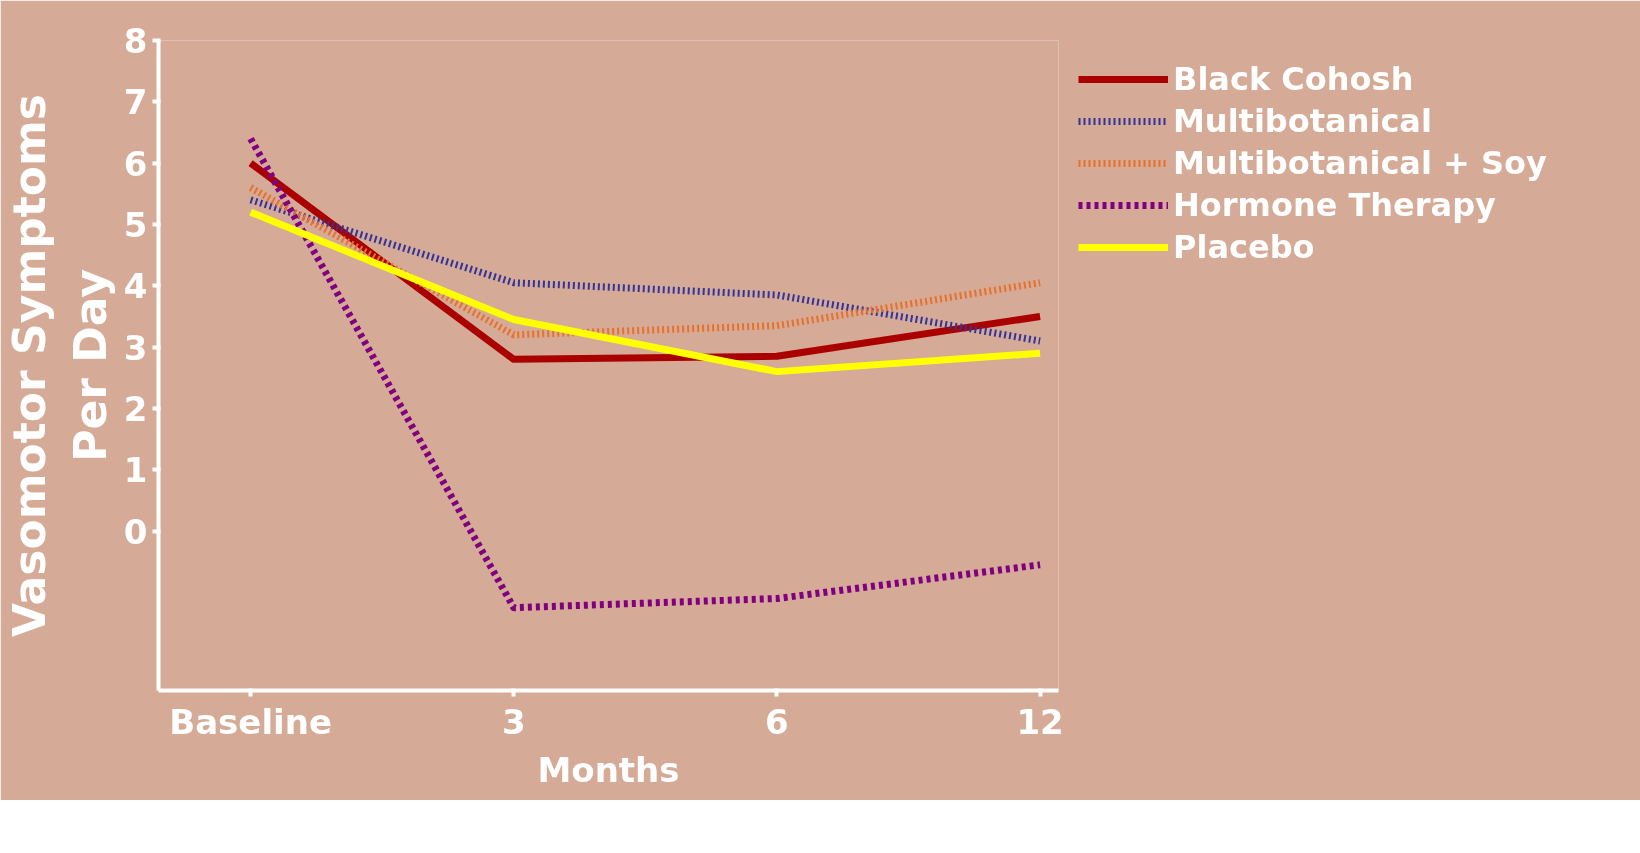  Describe the element at coordinates (1334, 205) in the screenshot. I see `legend-label: Hormone Therapy` at that location.